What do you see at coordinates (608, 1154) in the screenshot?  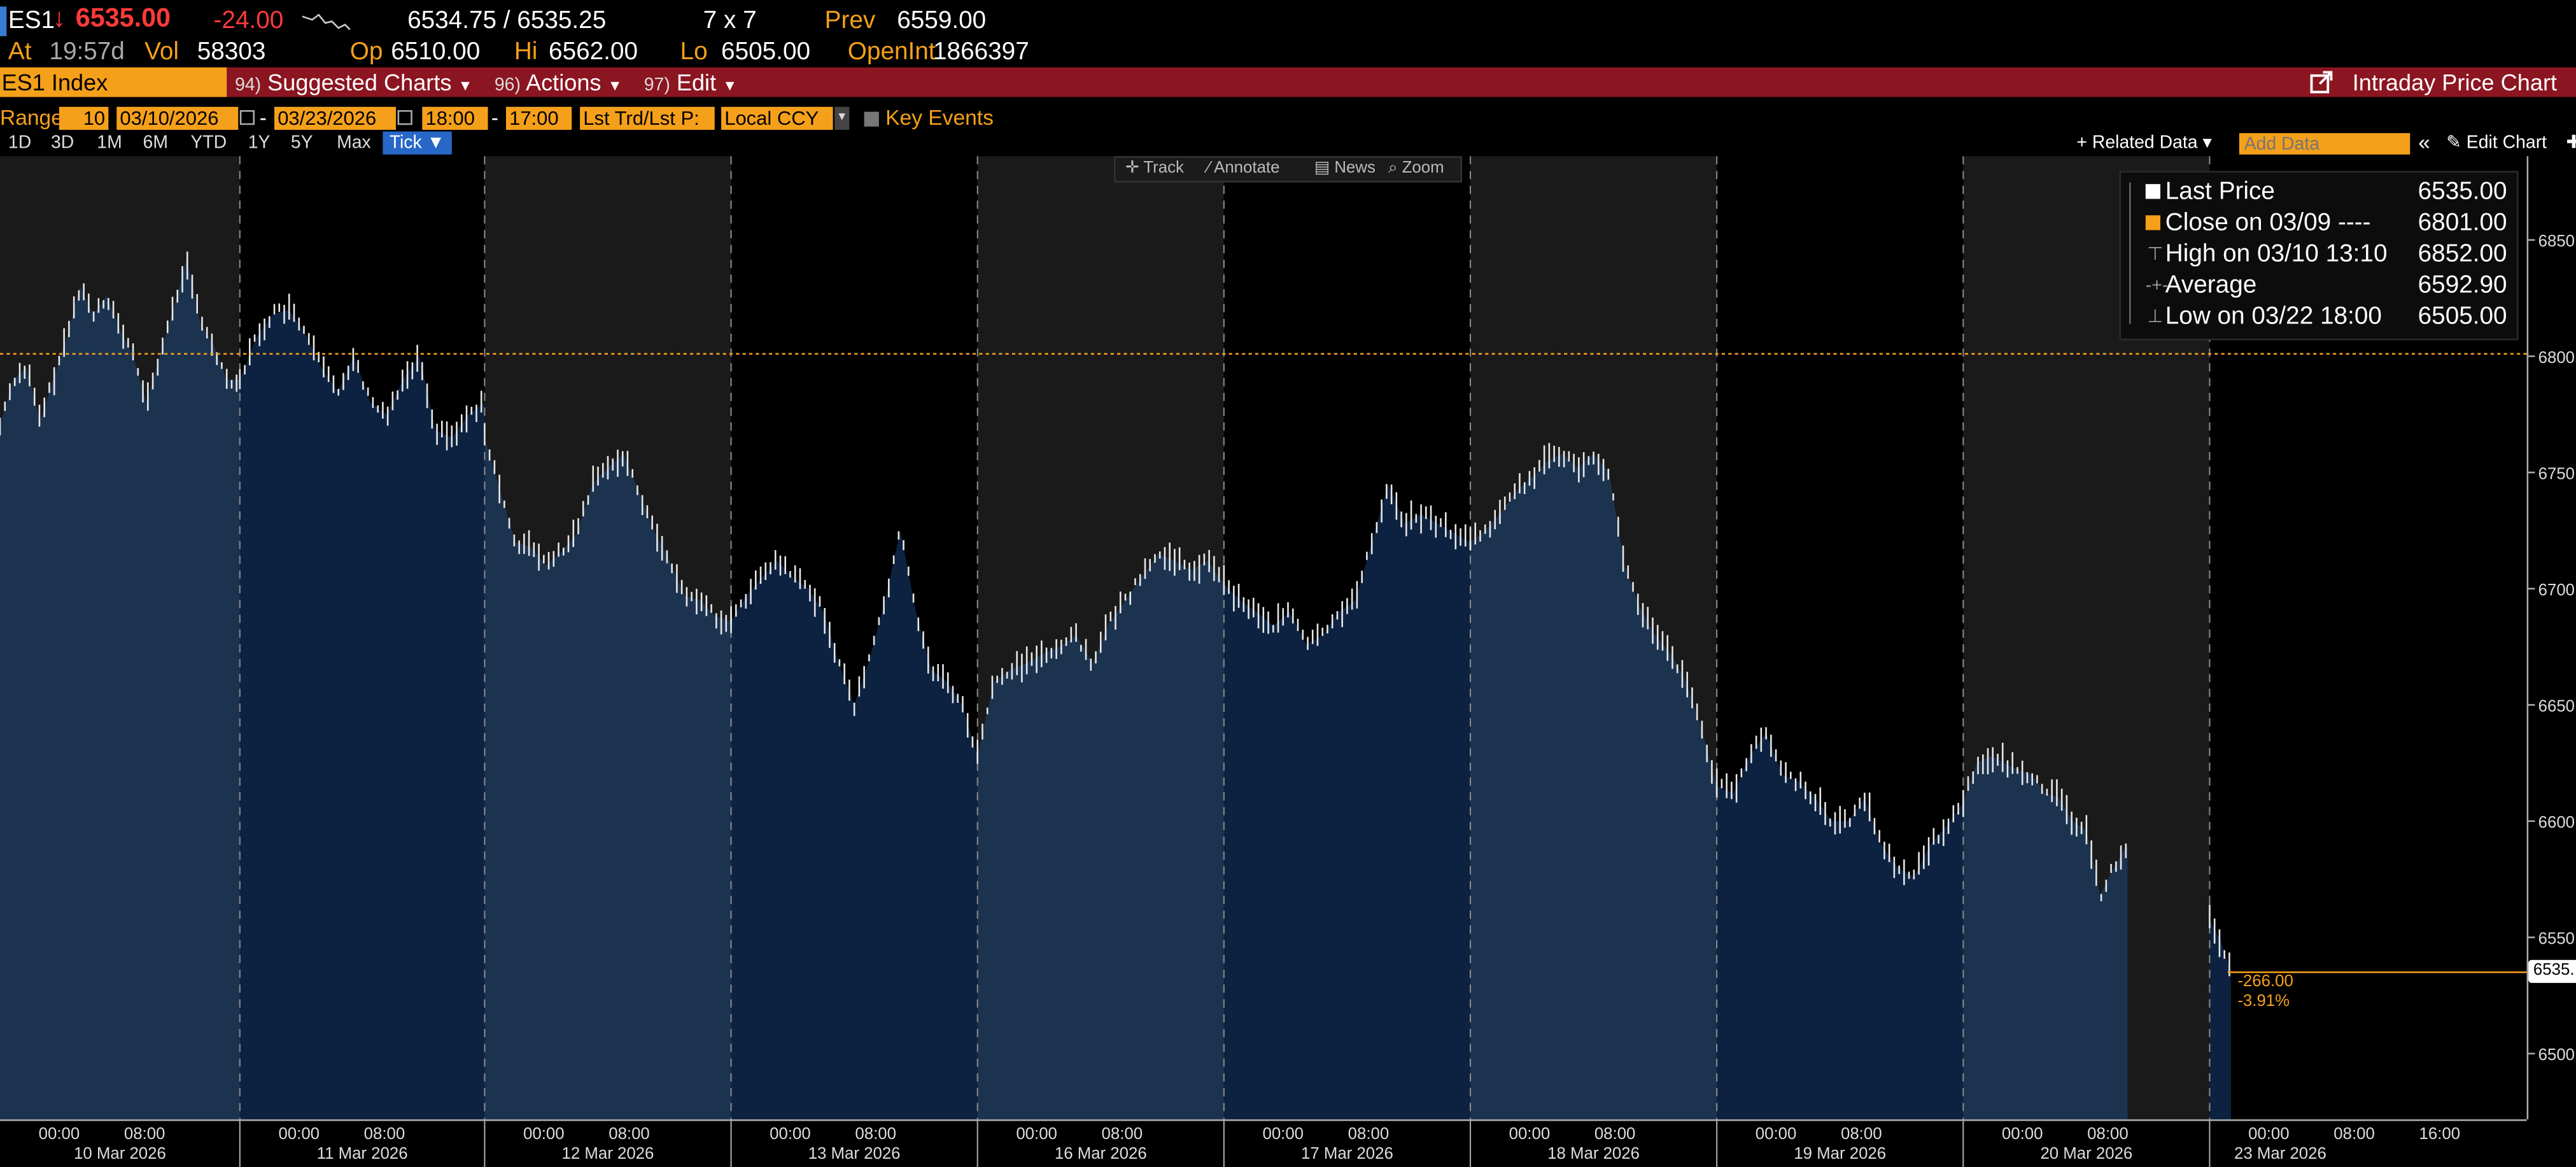 I see `x-date-label: 12 Mar 2026` at bounding box center [608, 1154].